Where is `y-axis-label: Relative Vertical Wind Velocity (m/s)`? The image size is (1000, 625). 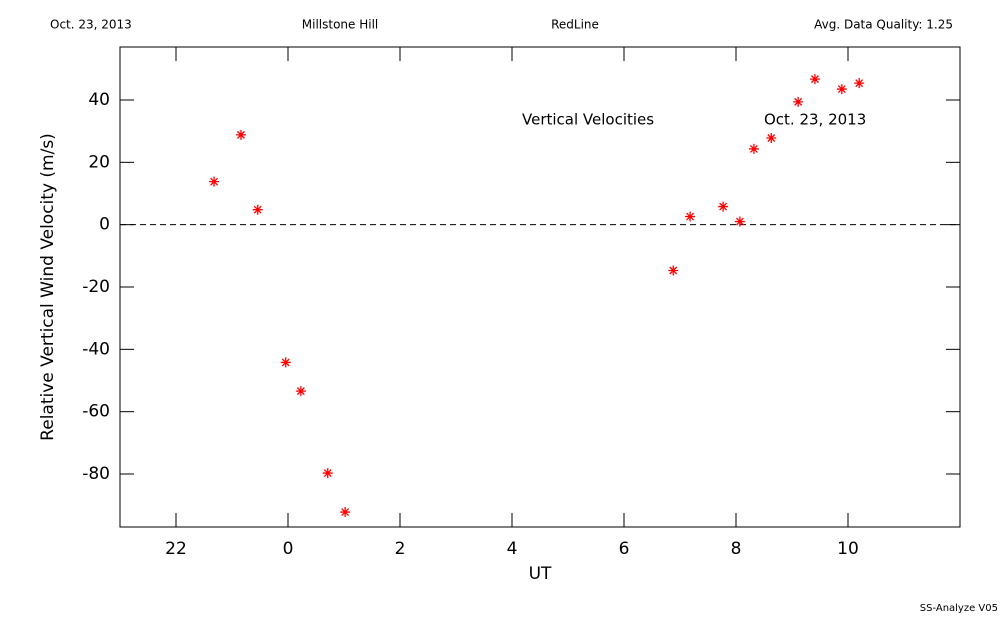
y-axis-label: Relative Vertical Wind Velocity (m/s) is located at coordinates (48, 287).